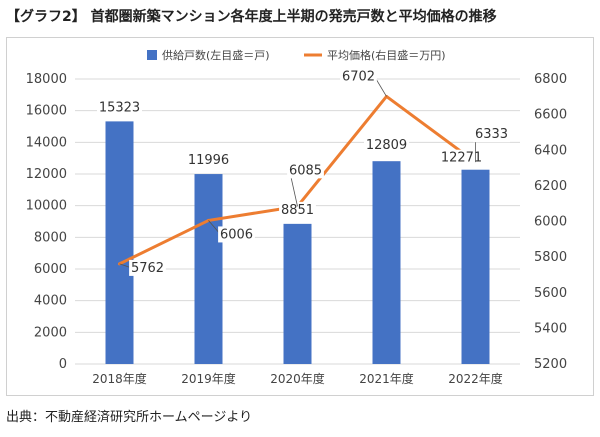 The image size is (600, 437). Describe the element at coordinates (550, 293) in the screenshot. I see `right-axis-tick-label: 5600` at that location.